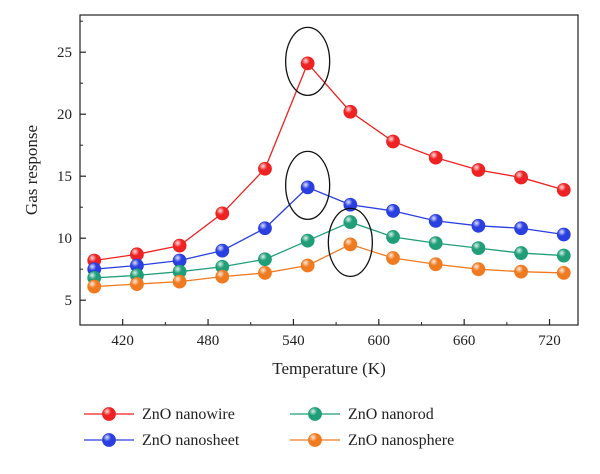 Image resolution: width=600 pixels, height=474 pixels. I want to click on x-tick-label: 660, so click(464, 341).